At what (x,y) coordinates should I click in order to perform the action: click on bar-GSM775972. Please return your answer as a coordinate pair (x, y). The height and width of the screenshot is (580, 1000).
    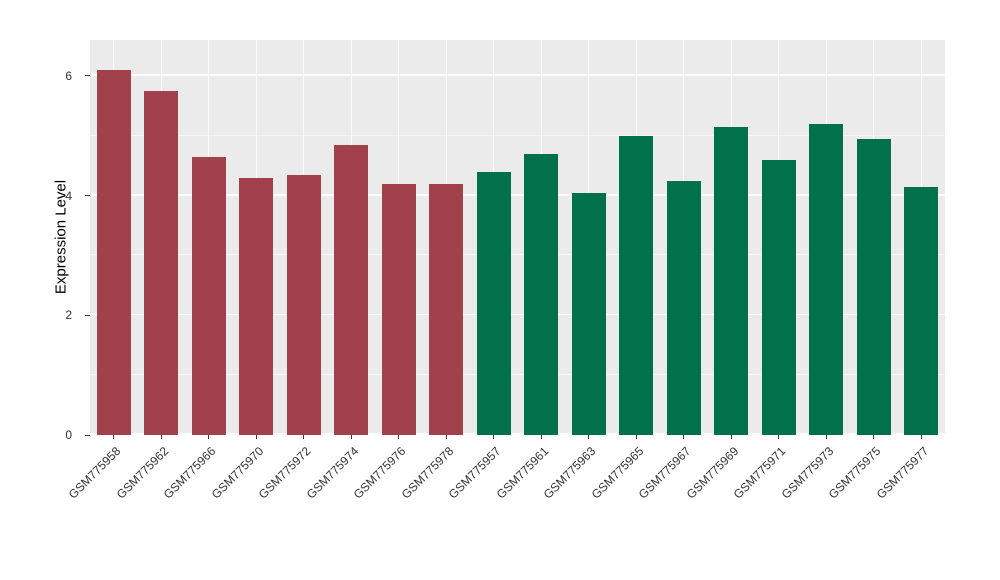
    Looking at the image, I should click on (303, 304).